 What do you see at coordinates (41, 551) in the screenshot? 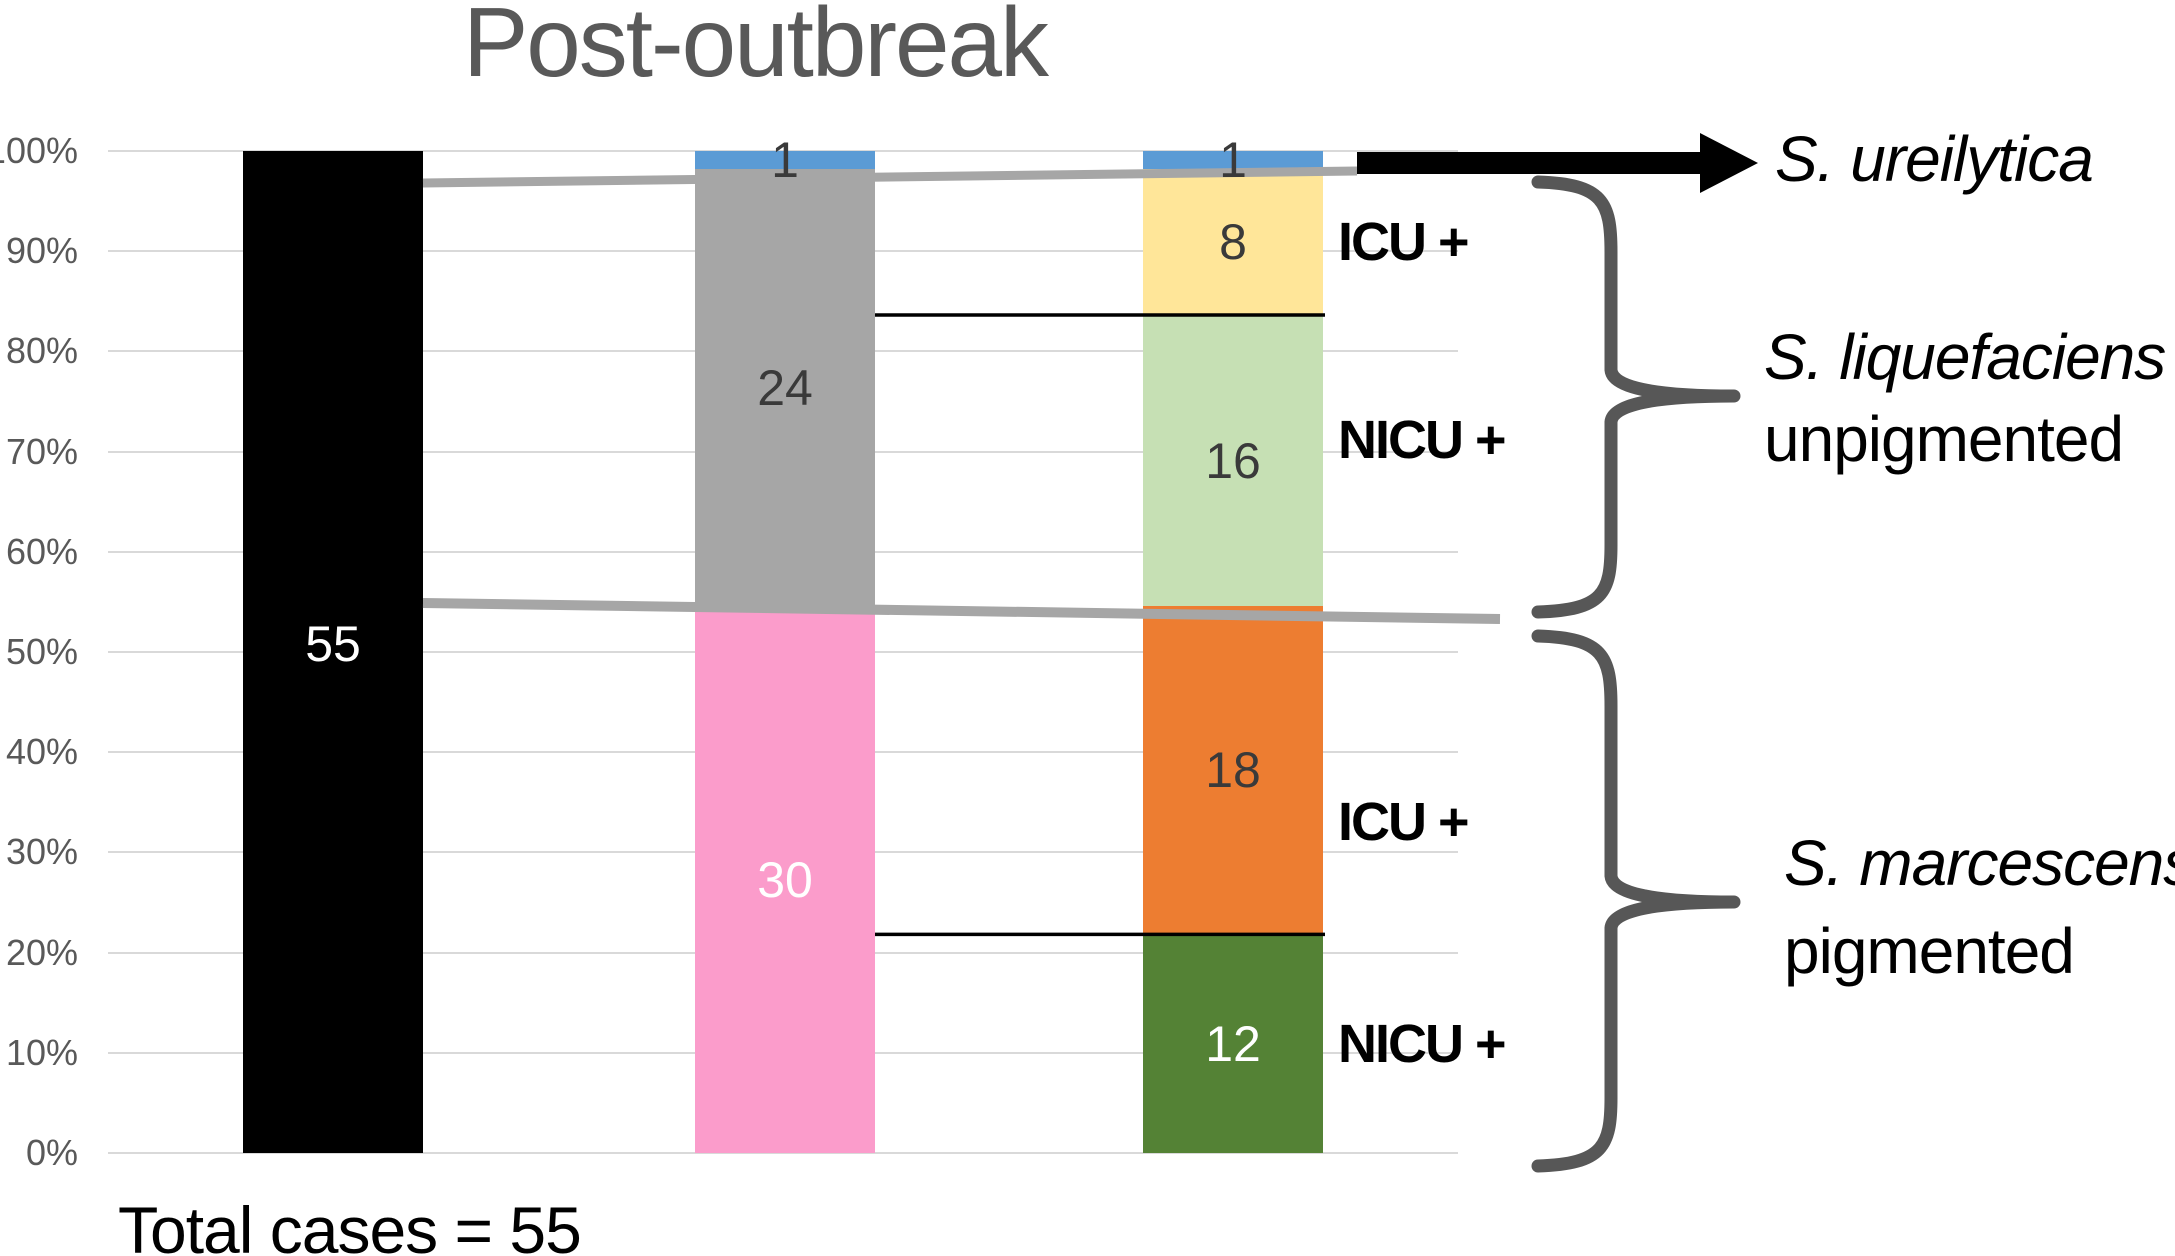
I see `y-axis-tick-label: 60%` at bounding box center [41, 551].